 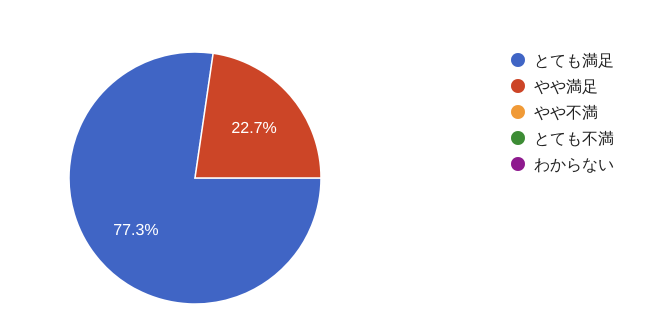 What do you see at coordinates (574, 139) in the screenshot?
I see `legend-label: とても不満` at bounding box center [574, 139].